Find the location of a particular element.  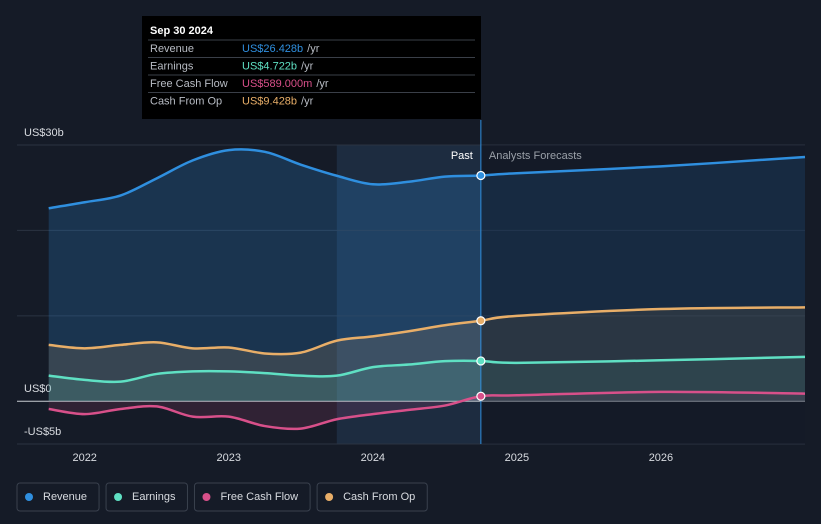

legend-label: Revenue is located at coordinates (65, 497).